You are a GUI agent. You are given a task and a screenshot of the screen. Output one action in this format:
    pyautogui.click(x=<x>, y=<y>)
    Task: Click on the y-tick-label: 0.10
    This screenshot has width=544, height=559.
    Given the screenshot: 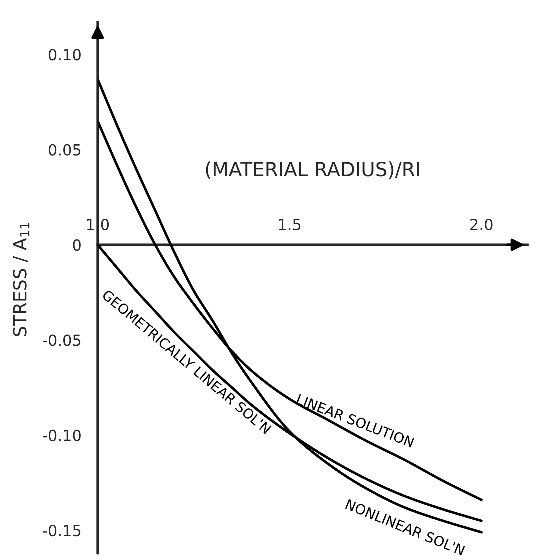 What is the action you would take?
    pyautogui.click(x=64, y=55)
    